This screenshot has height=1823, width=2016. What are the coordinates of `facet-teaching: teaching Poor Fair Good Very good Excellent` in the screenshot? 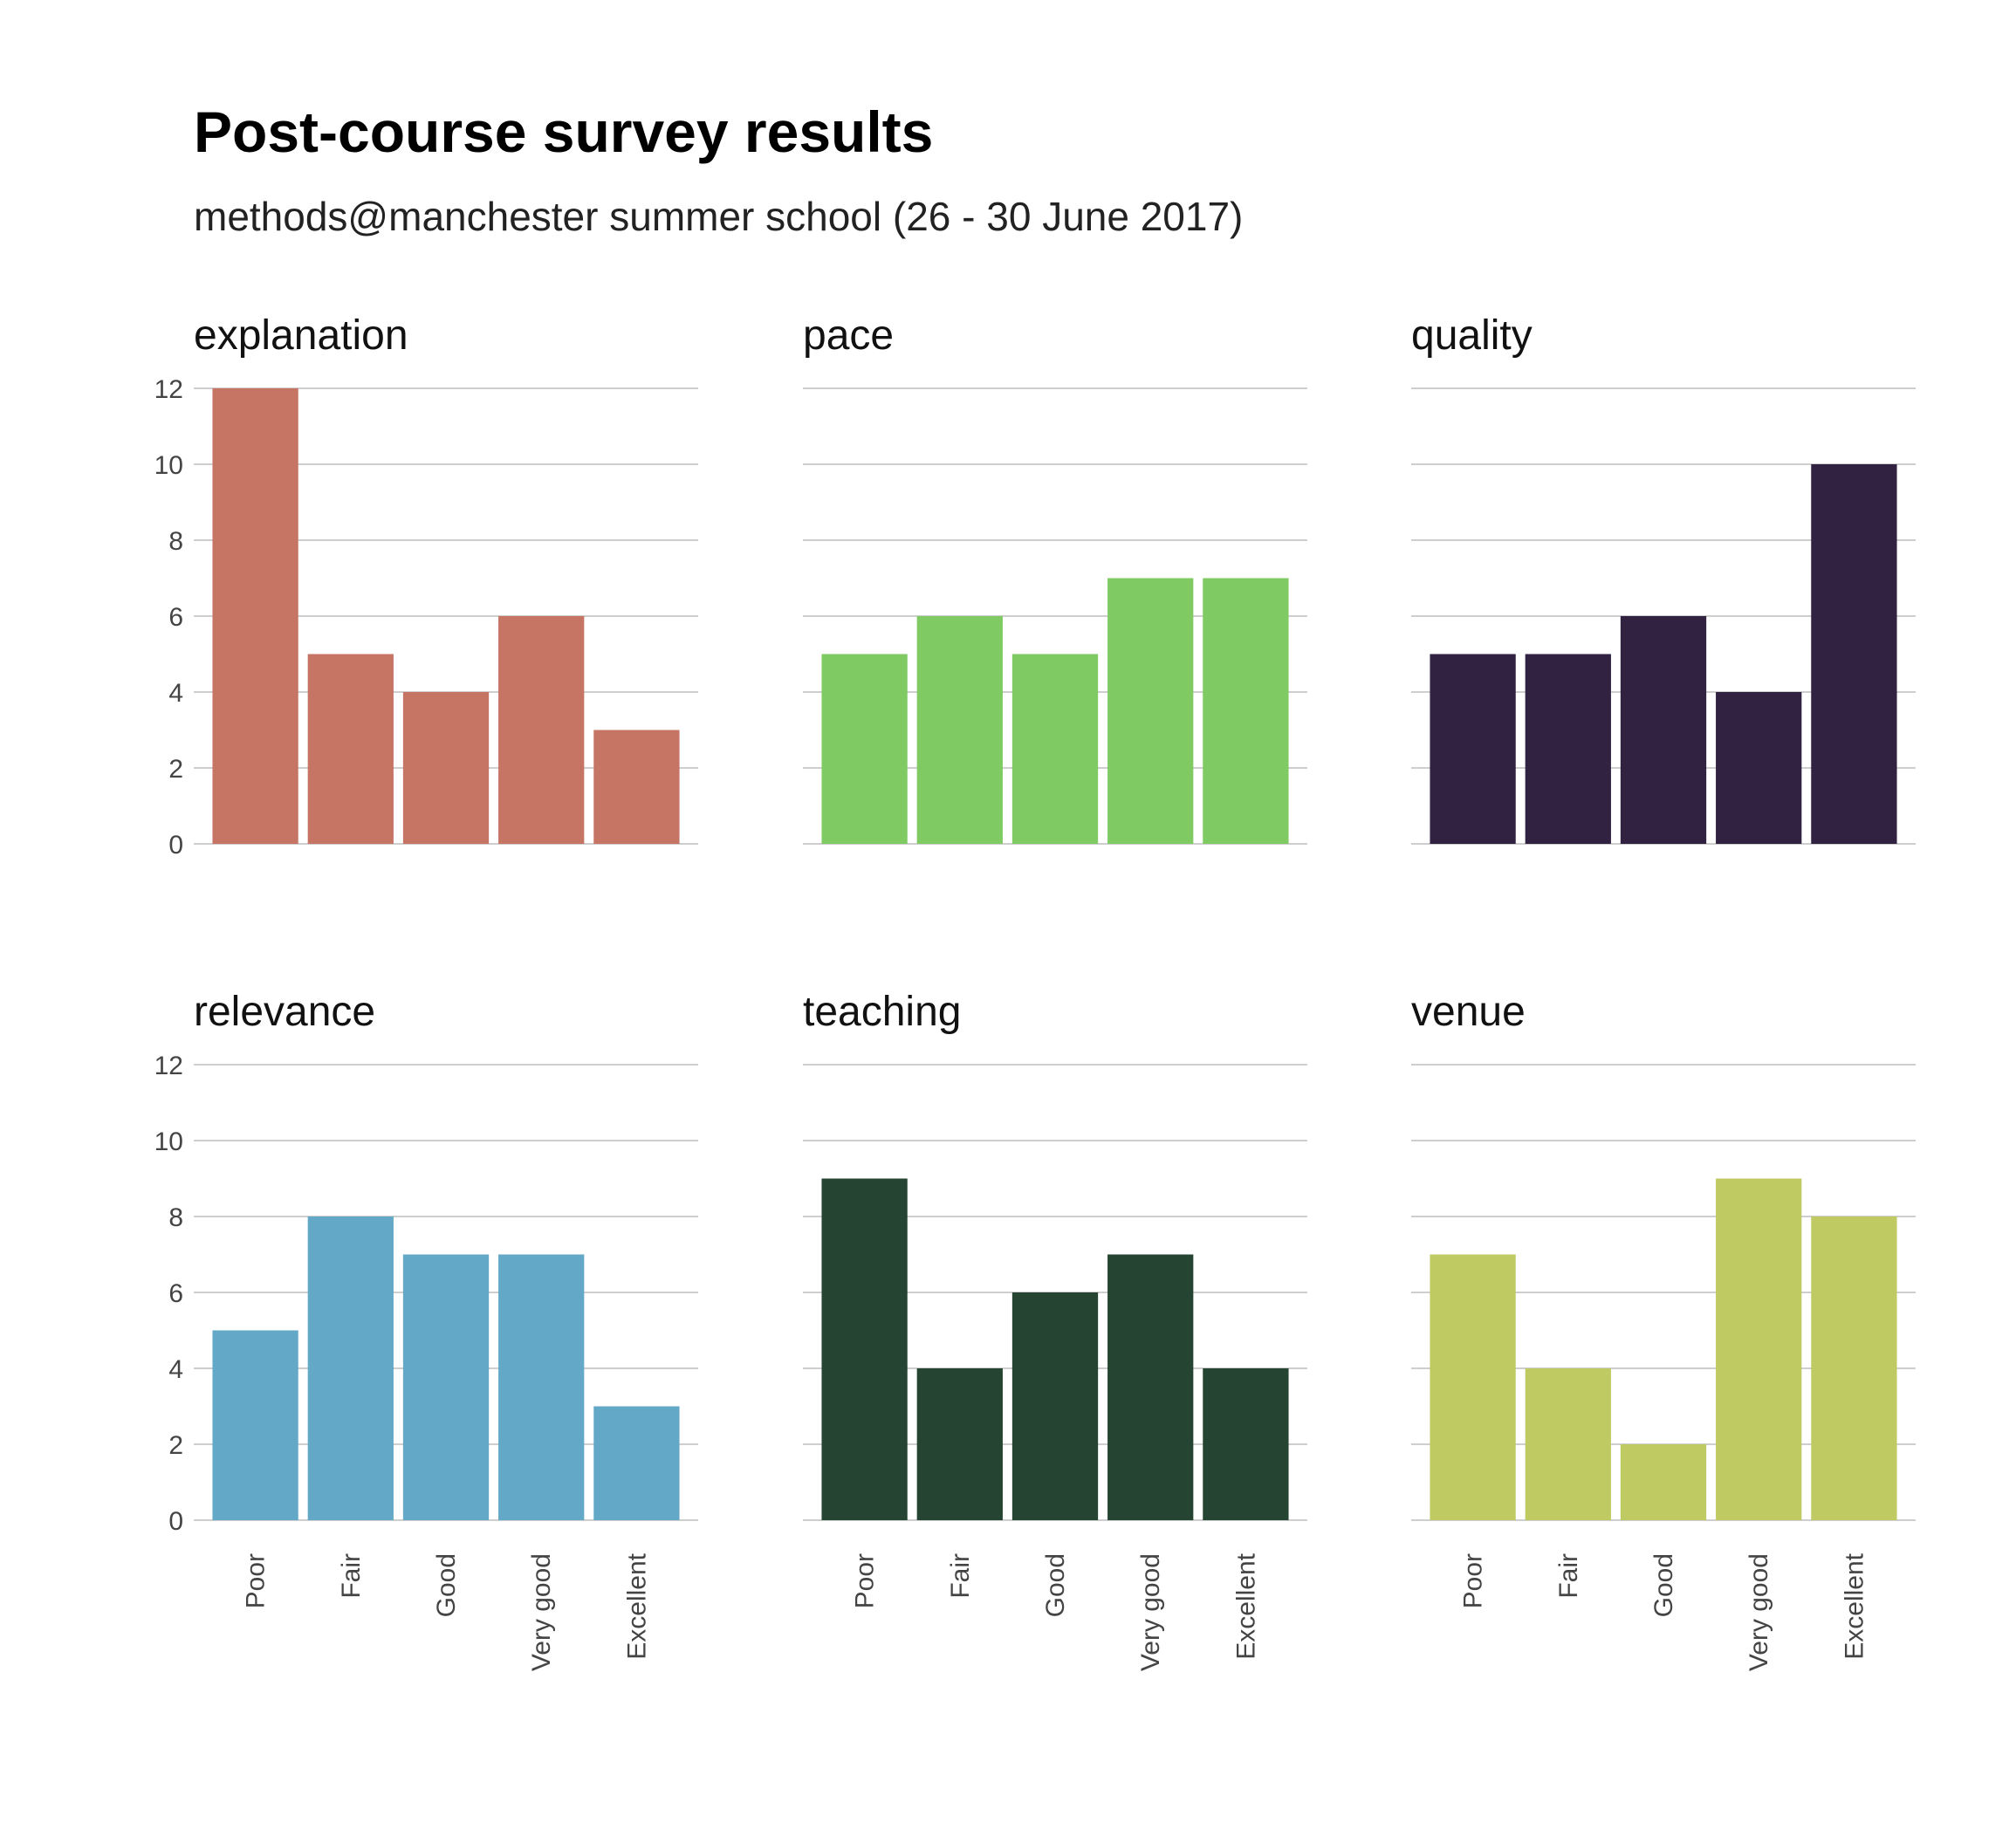 It's located at (1055, 1330).